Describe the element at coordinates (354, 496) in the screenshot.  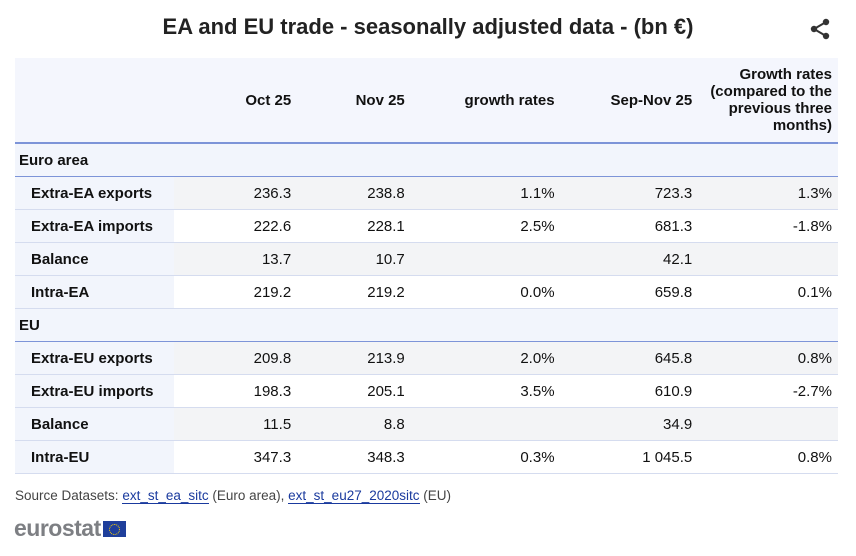
I see `dataset-link-eu: ext_st_eu27_2020sitc` at that location.